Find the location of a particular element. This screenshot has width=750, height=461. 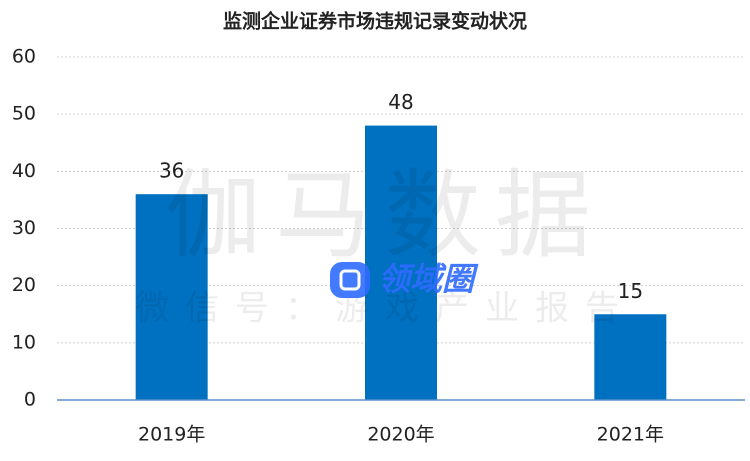

y-tick-label: 50 is located at coordinates (24, 114).